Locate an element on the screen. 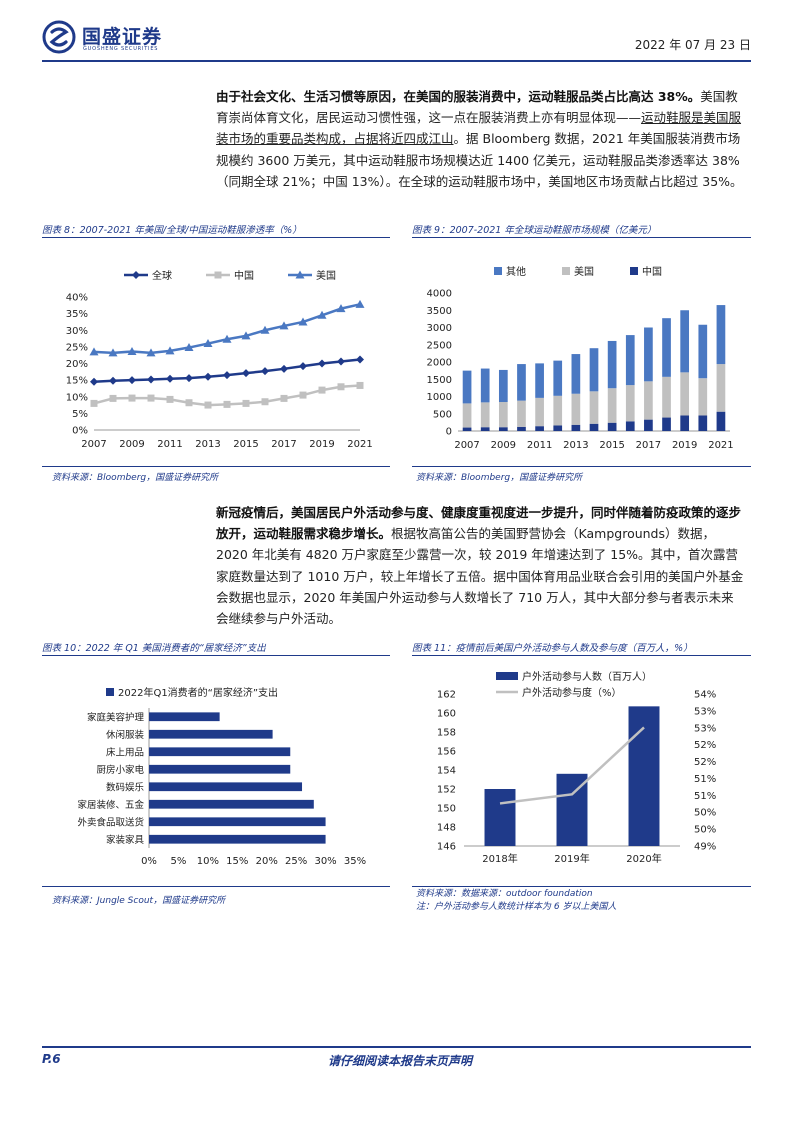 The width and height of the screenshot is (793, 1122). legend-label-1: 中国 is located at coordinates (244, 275).